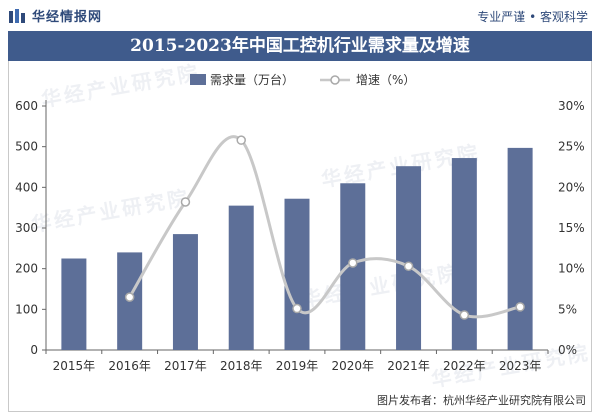  What do you see at coordinates (353, 366) in the screenshot?
I see `x-tick-label: 2020年` at bounding box center [353, 366].